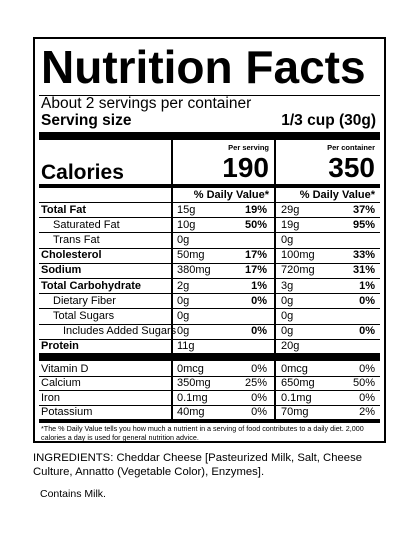  What do you see at coordinates (298, 255) in the screenshot?
I see `container-amount: 100mg` at bounding box center [298, 255].